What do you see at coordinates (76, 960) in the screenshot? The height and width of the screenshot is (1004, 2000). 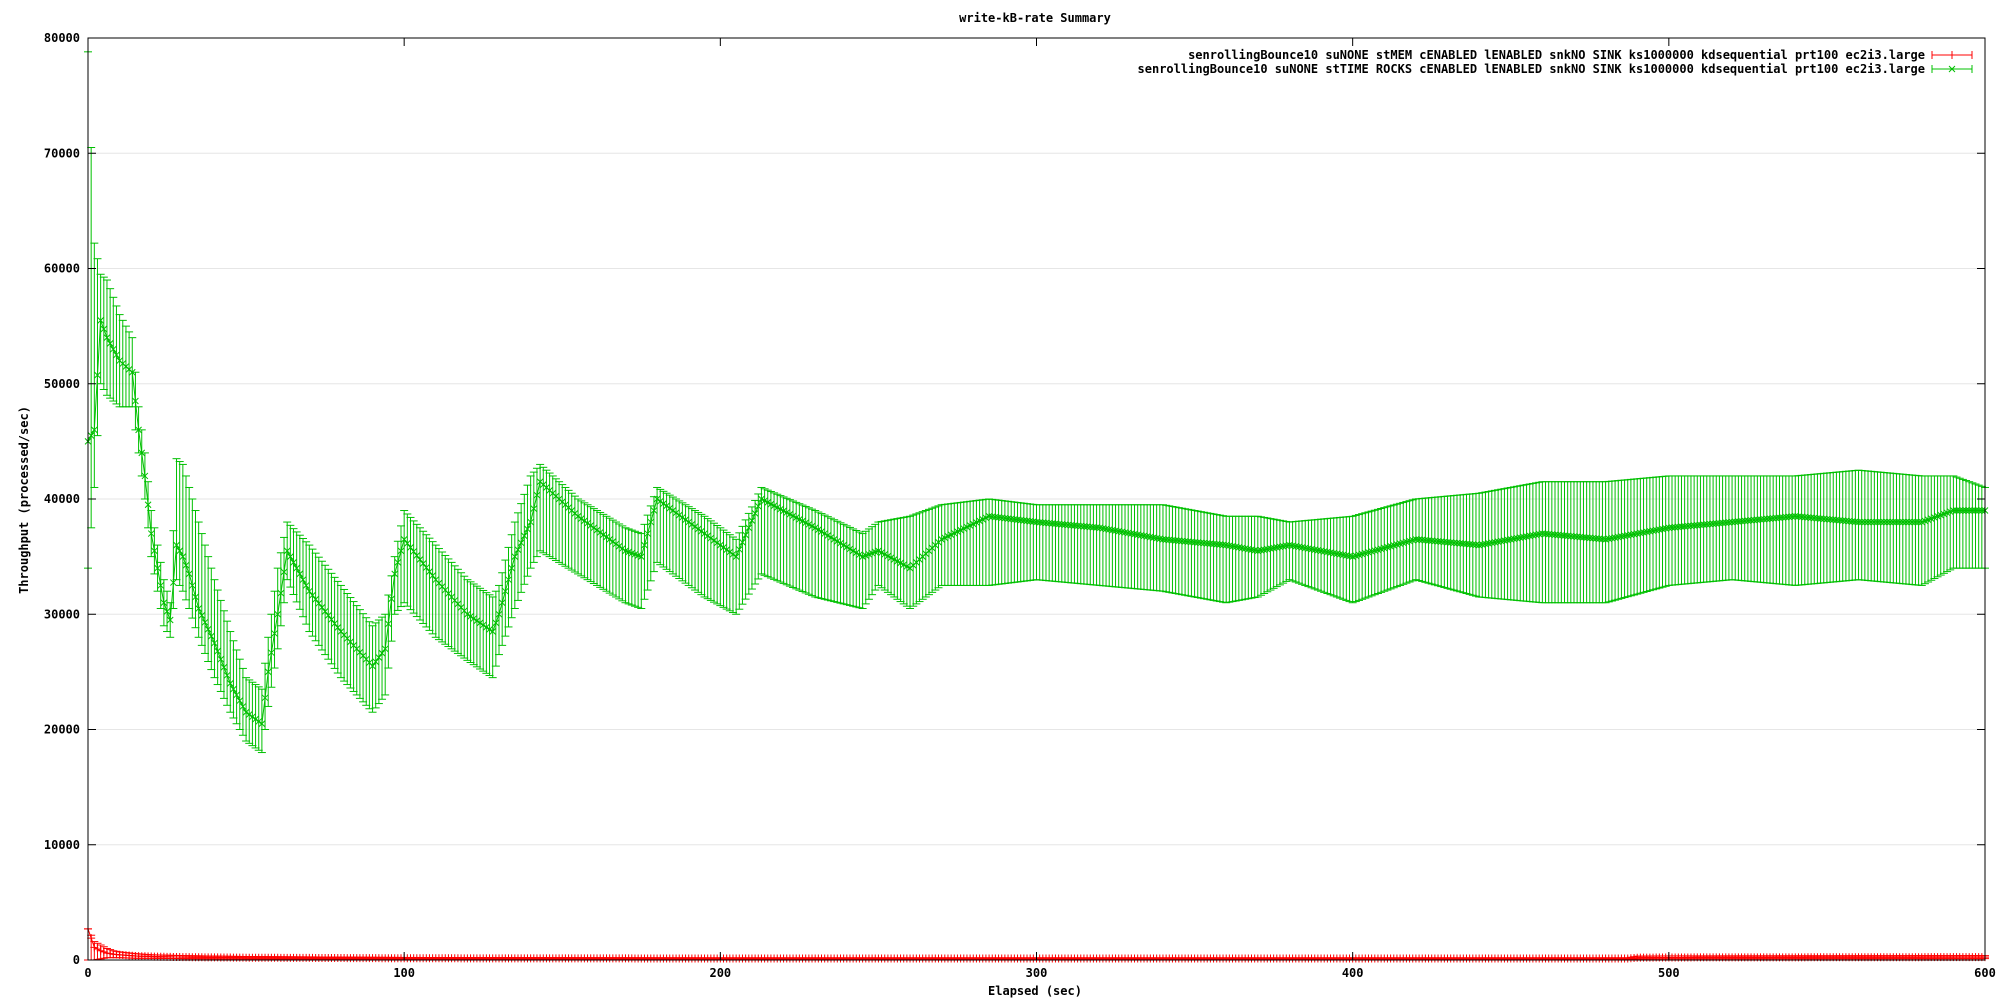 I see `y-tick-label: 0` at bounding box center [76, 960].